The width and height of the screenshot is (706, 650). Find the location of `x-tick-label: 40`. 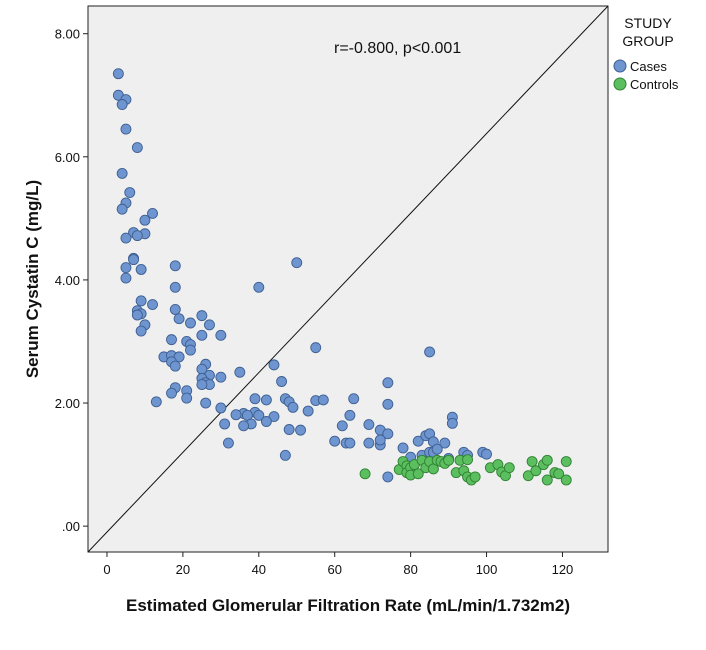

x-tick-label: 40 is located at coordinates (259, 569).